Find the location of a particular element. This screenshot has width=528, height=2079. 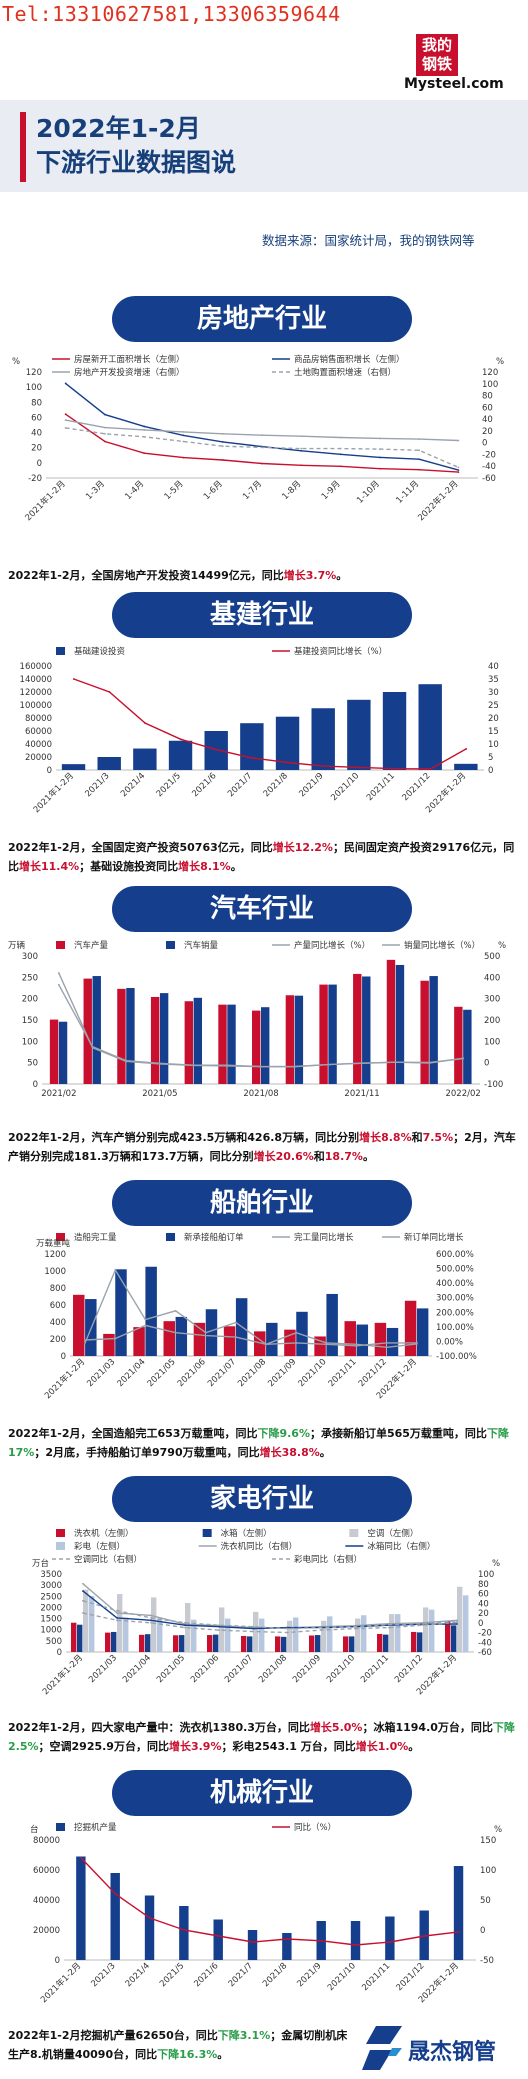

summary-fragment: ；金属切削机床生产8. is located at coordinates (178, 2045).